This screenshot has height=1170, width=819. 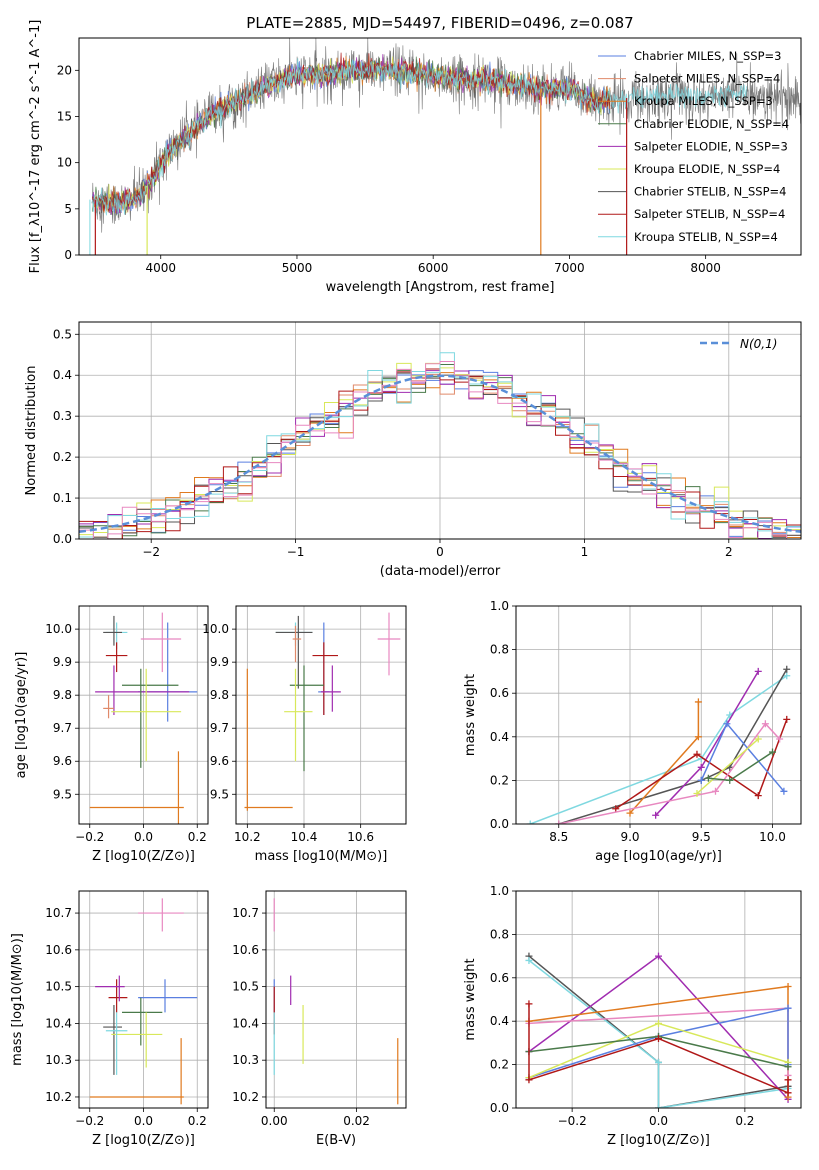 What do you see at coordinates (707, 56) in the screenshot?
I see `legend-label: Chabrier MILES, N_SSP=3` at bounding box center [707, 56].